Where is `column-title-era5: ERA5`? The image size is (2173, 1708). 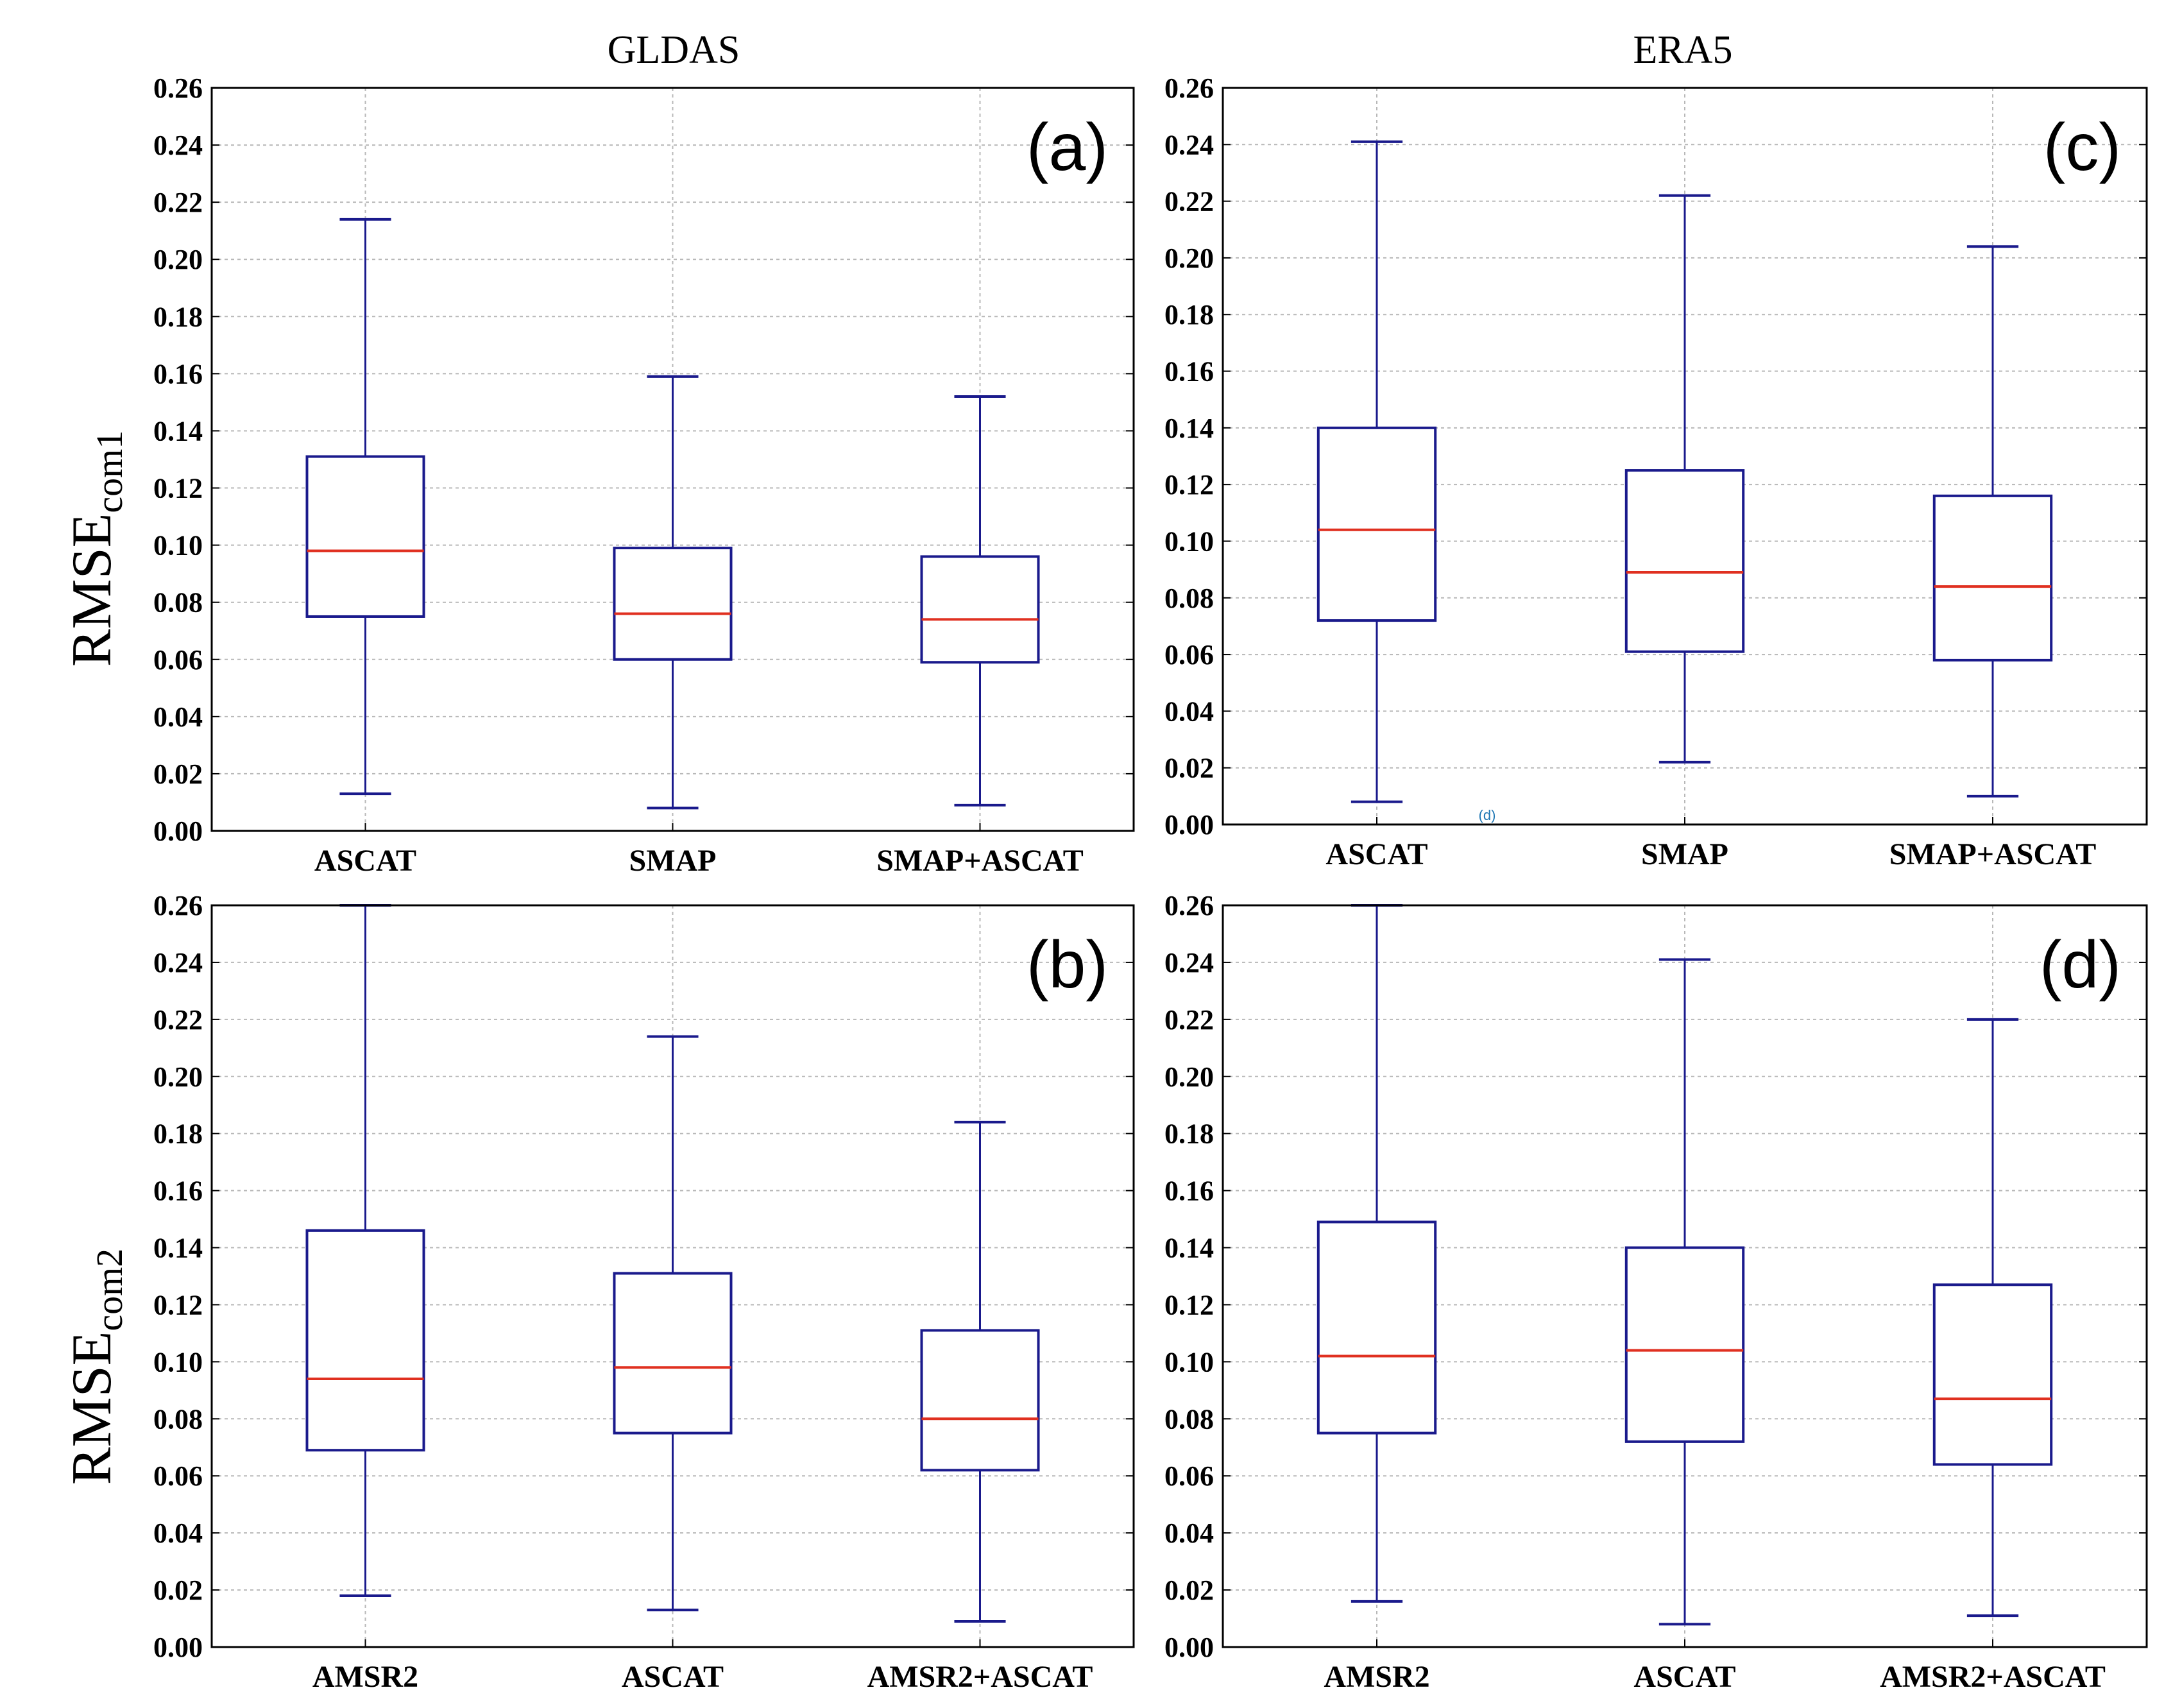
column-title-era5: ERA5 is located at coordinates (1683, 50).